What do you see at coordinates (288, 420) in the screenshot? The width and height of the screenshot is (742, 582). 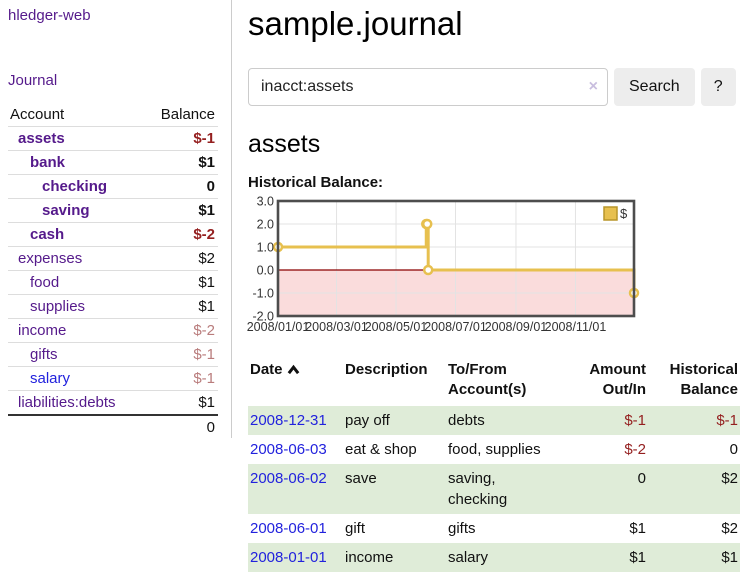 I see `transaction-date-link: 2008-12-31` at bounding box center [288, 420].